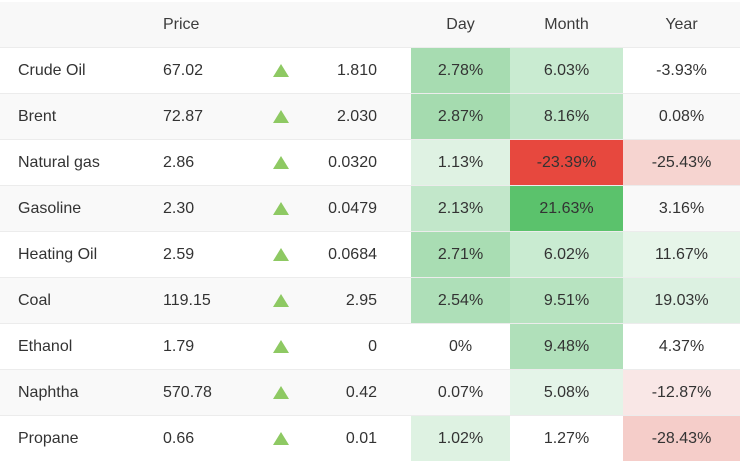 This screenshot has height=463, width=740. I want to click on header-direction, so click(281, 25).